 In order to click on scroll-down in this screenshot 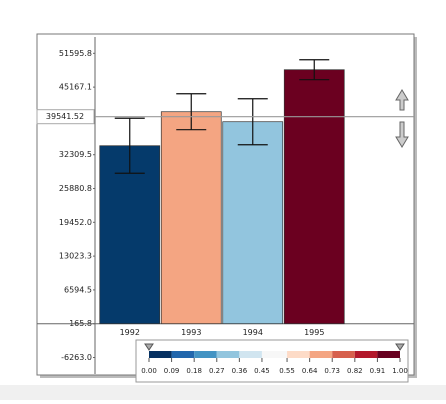, I will do `click(402, 134)`.